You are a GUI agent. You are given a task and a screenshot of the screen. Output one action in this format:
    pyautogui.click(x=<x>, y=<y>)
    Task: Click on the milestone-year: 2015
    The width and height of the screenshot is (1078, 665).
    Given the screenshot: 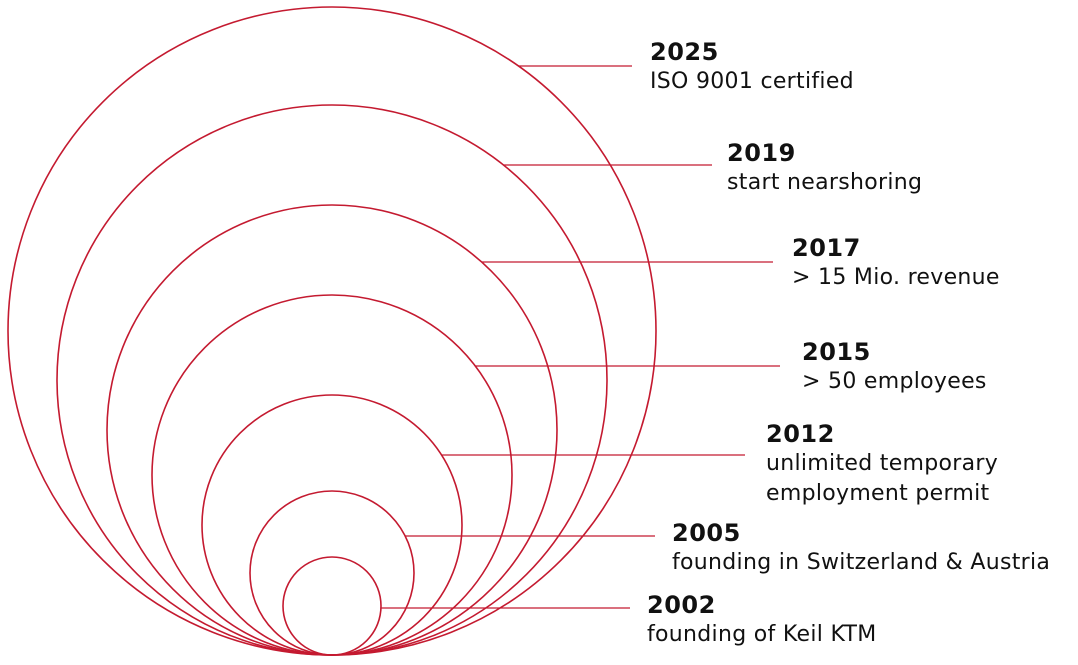 What is the action you would take?
    pyautogui.click(x=836, y=352)
    